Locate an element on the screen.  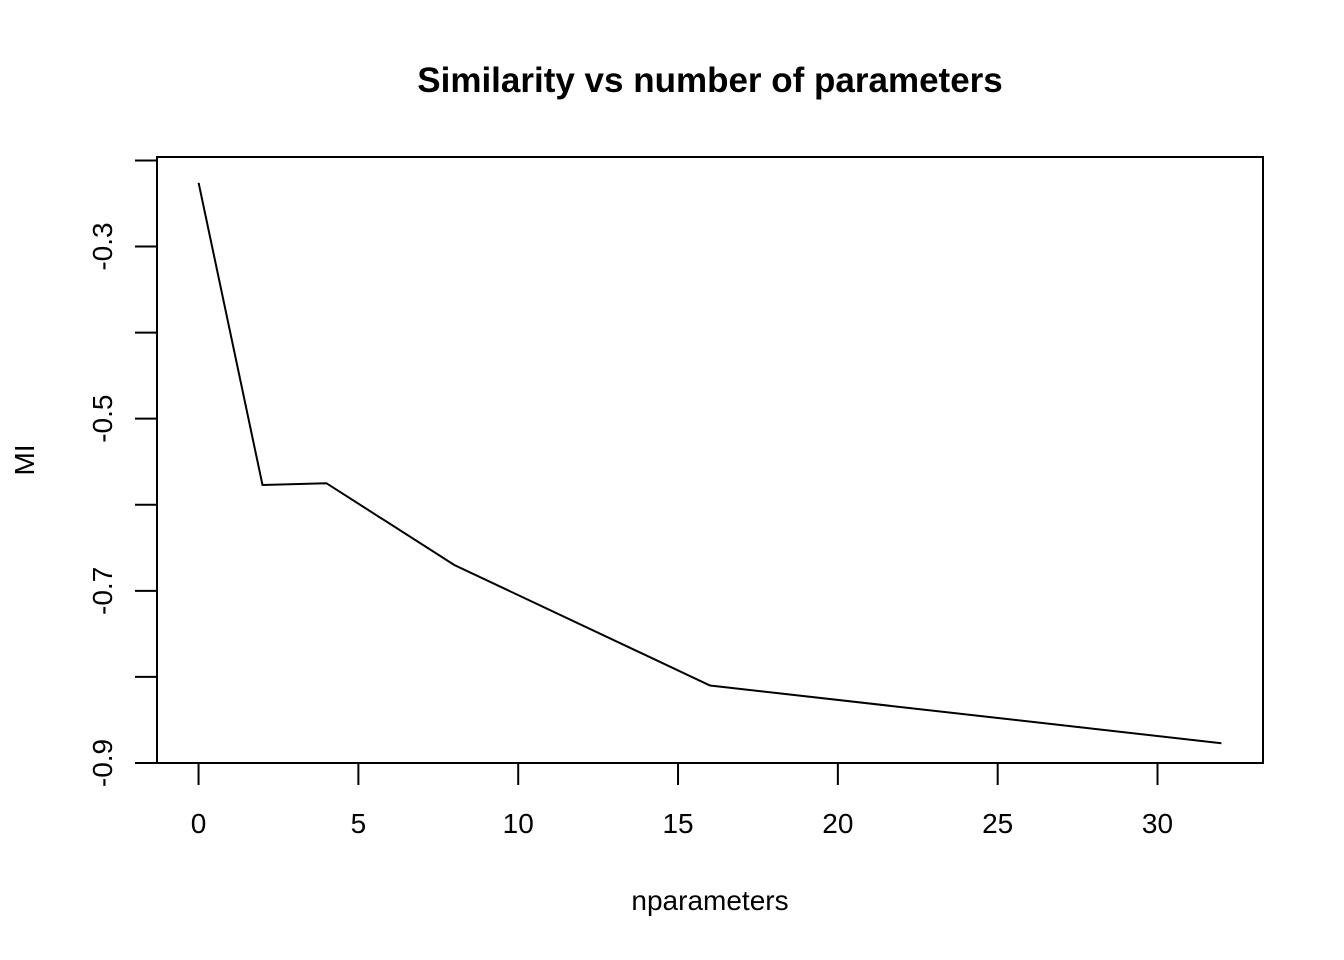
y-tick-label: -0.5 is located at coordinates (102, 419).